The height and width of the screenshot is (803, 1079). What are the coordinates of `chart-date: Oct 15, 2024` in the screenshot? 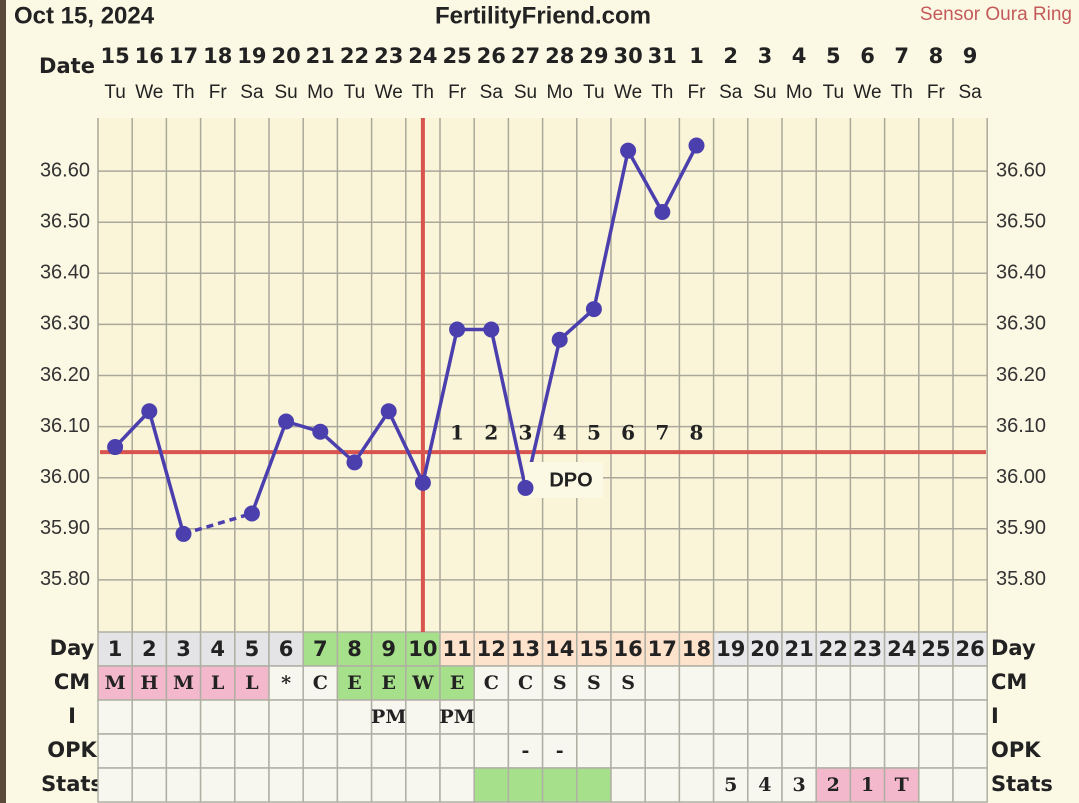 It's located at (84, 15).